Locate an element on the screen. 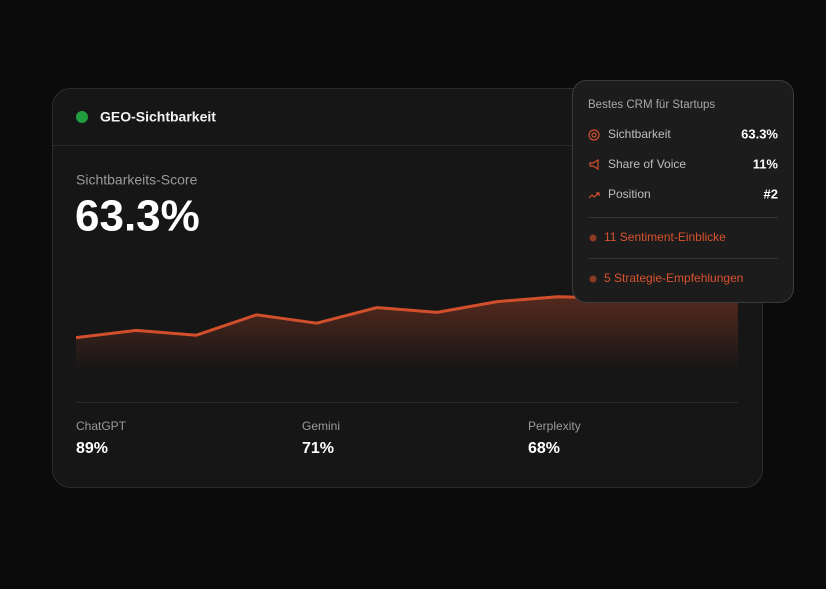 The width and height of the screenshot is (826, 589). target-icon is located at coordinates (594, 135).